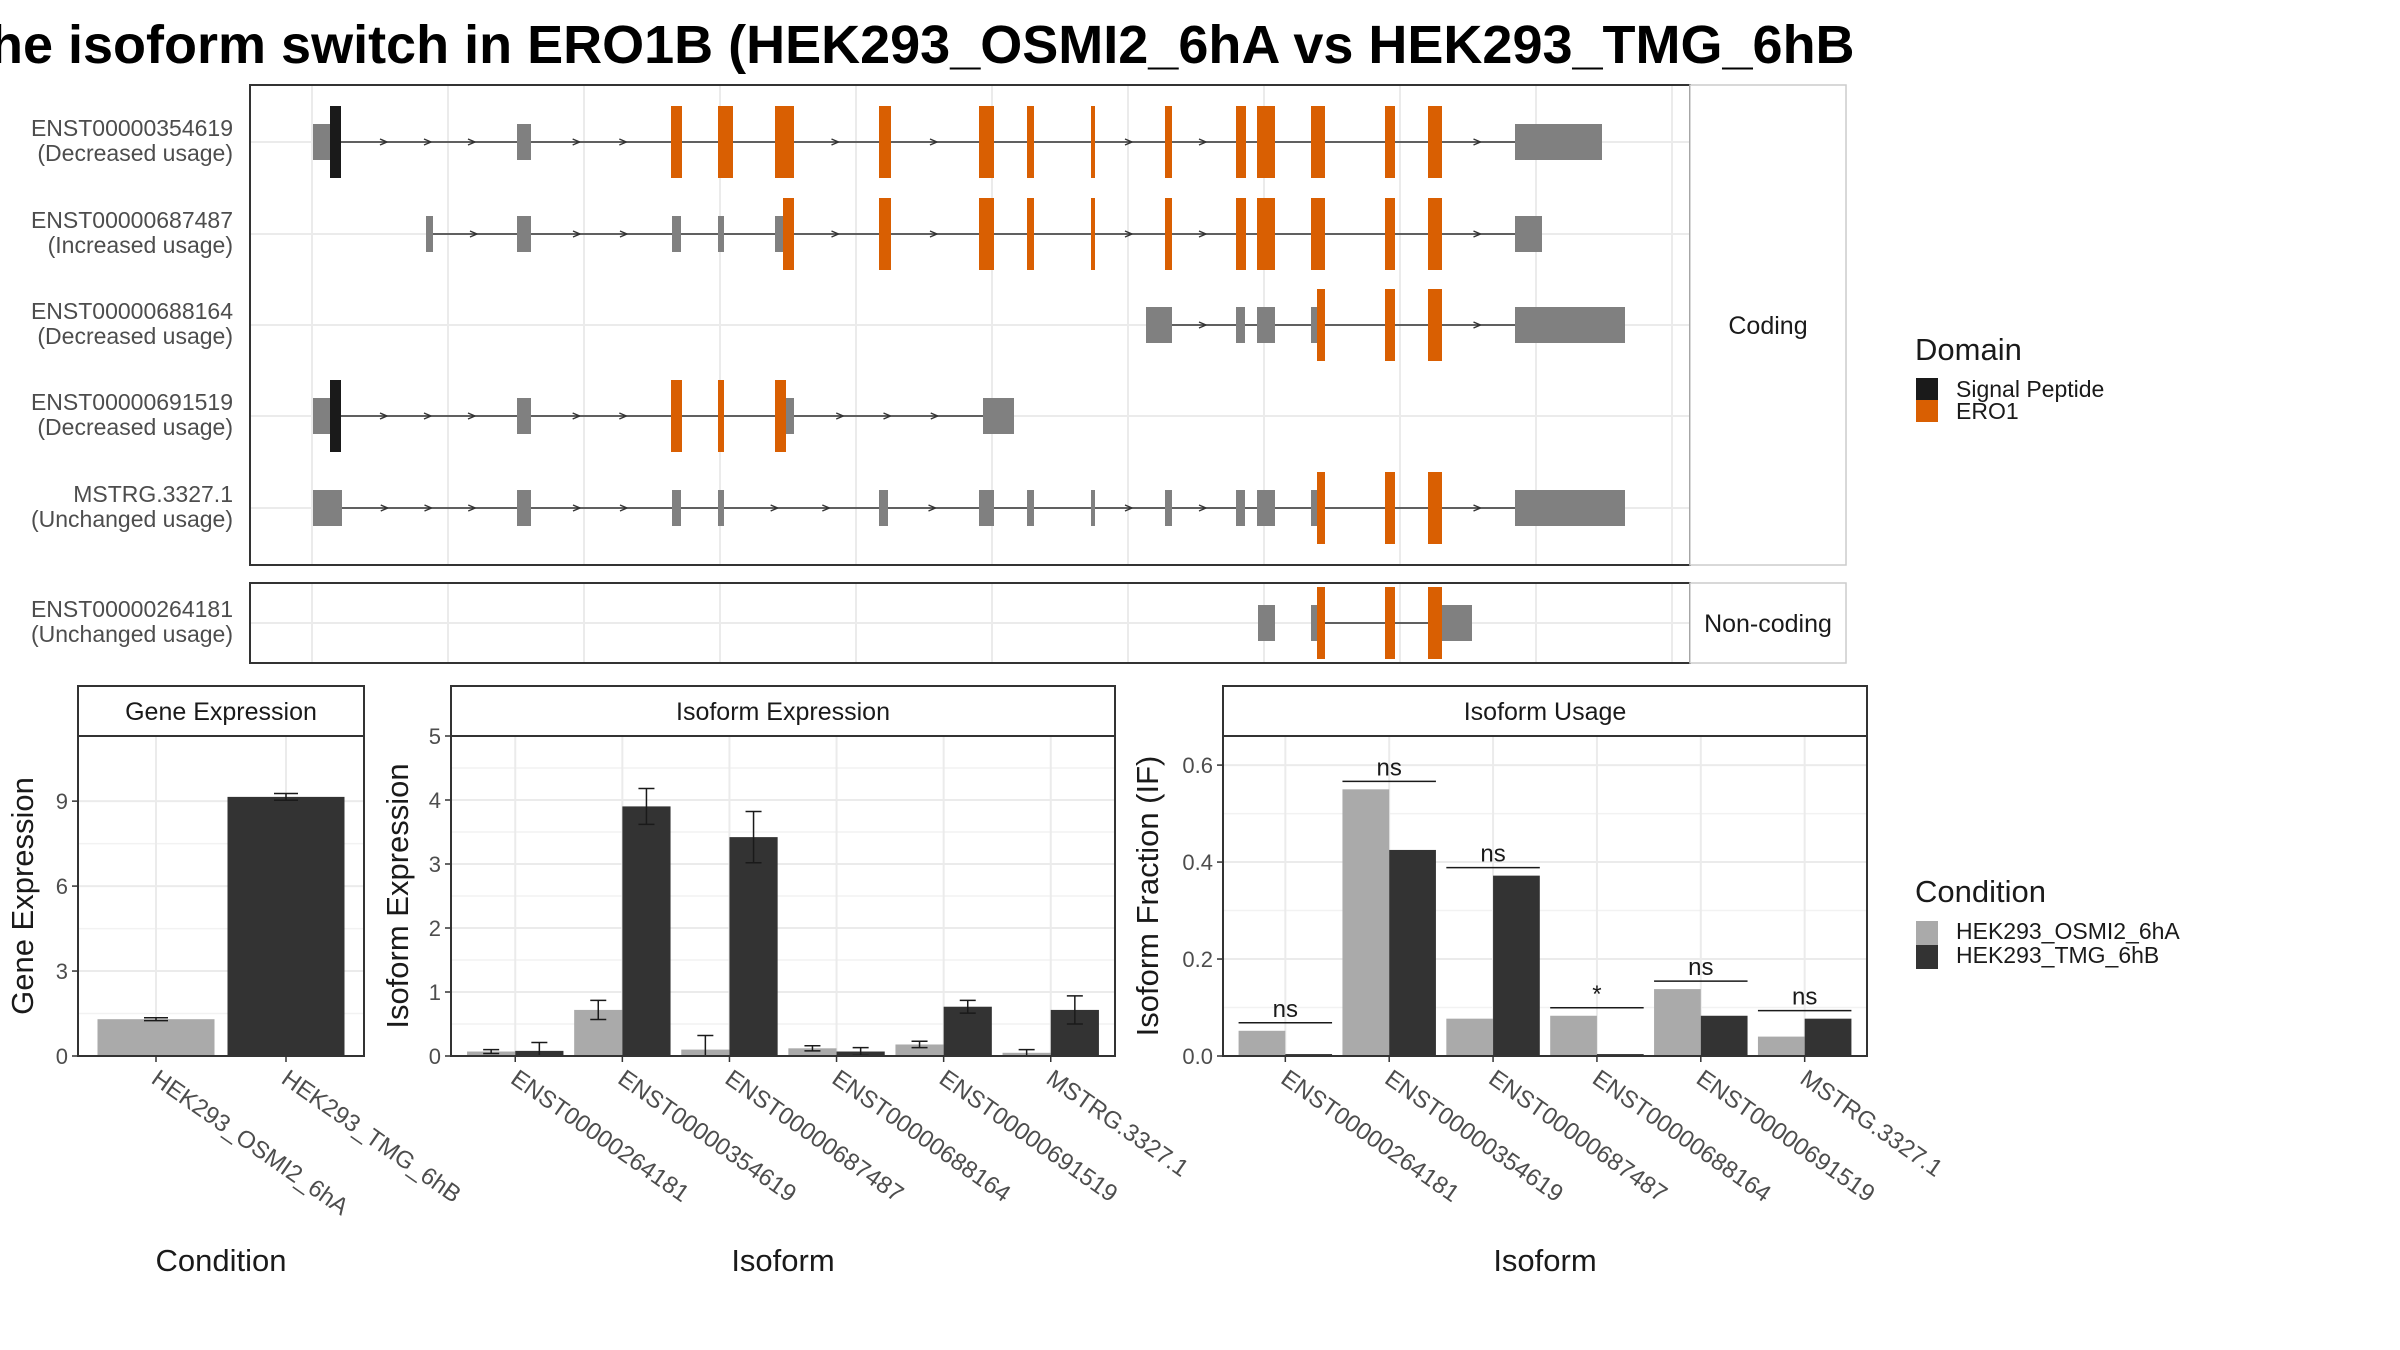 This screenshot has width=2400, height=1350. I want to click on chart-2-strip, so click(1545, 711).